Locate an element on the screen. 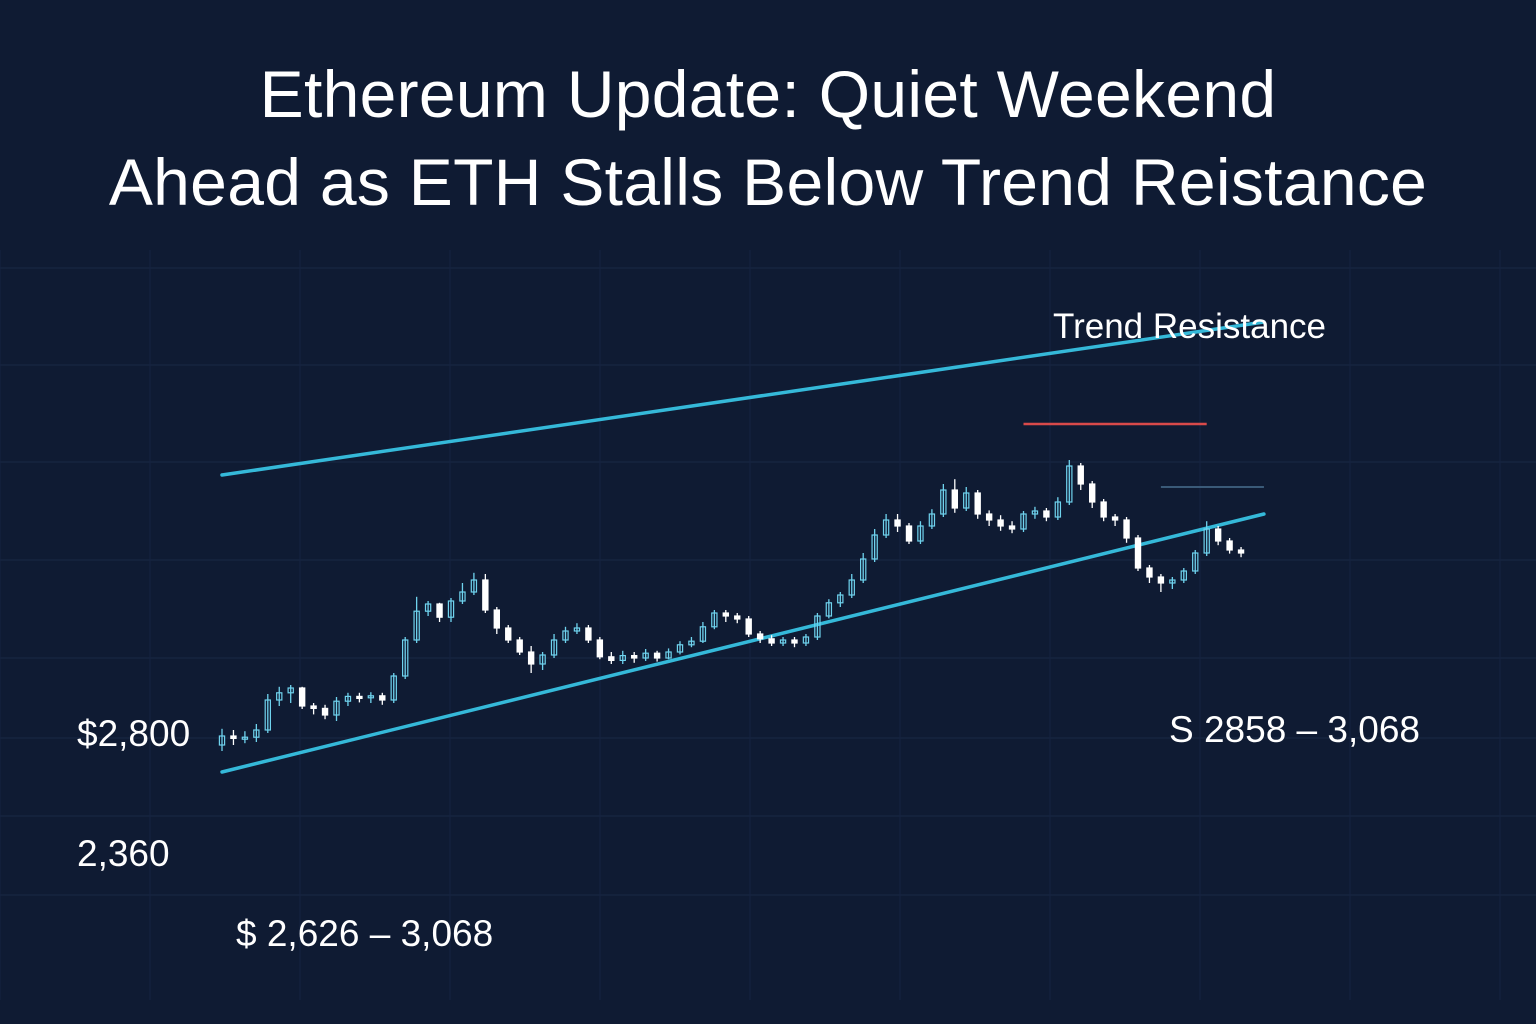 The height and width of the screenshot is (1024, 1536). trend-resistance-label: Trend Resistance is located at coordinates (1189, 326).